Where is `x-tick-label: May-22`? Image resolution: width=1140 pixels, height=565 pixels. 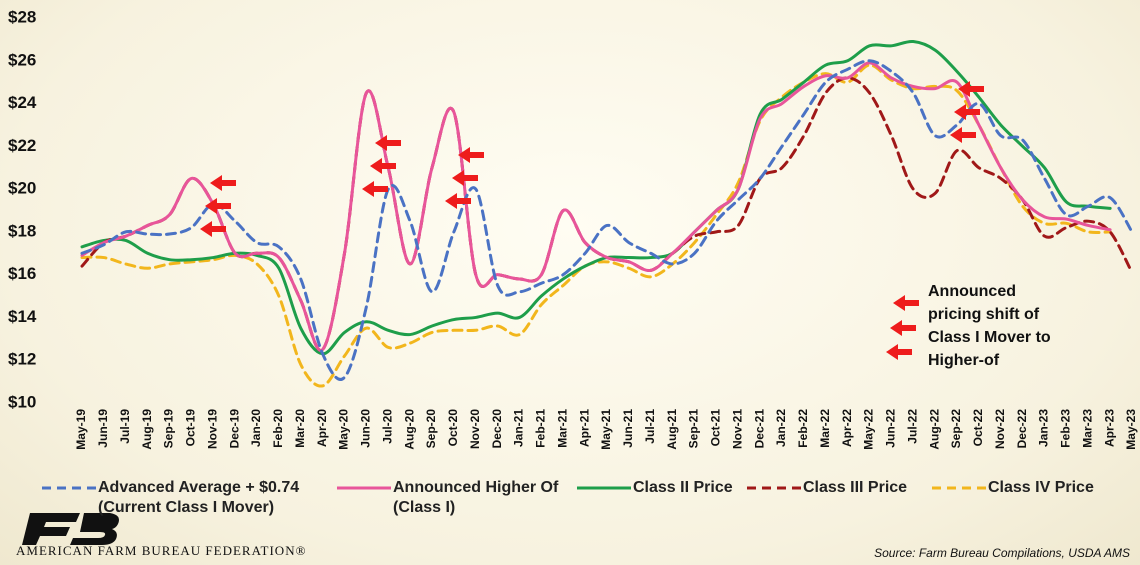
x-tick-label: May-22 is located at coordinates (869, 429).